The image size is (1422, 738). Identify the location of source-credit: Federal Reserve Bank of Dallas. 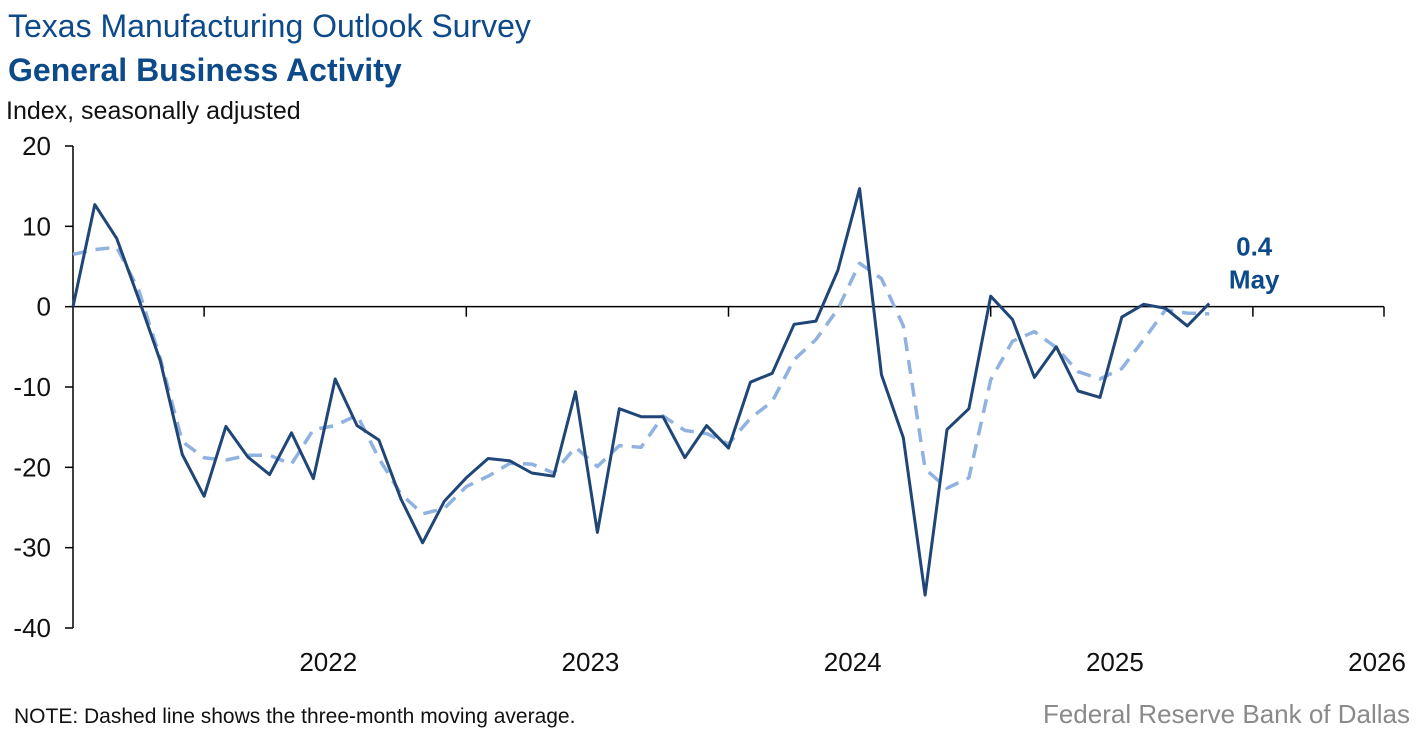
(1226, 714).